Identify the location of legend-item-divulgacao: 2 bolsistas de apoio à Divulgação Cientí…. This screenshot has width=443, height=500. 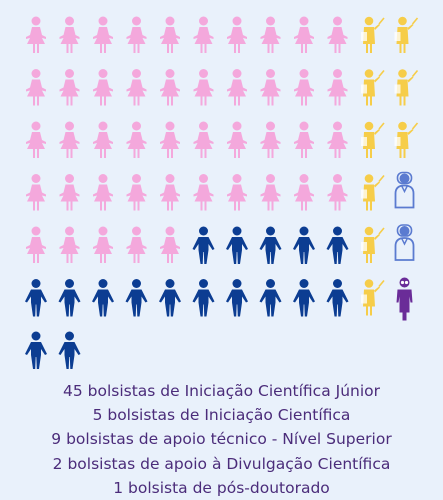
(221, 463).